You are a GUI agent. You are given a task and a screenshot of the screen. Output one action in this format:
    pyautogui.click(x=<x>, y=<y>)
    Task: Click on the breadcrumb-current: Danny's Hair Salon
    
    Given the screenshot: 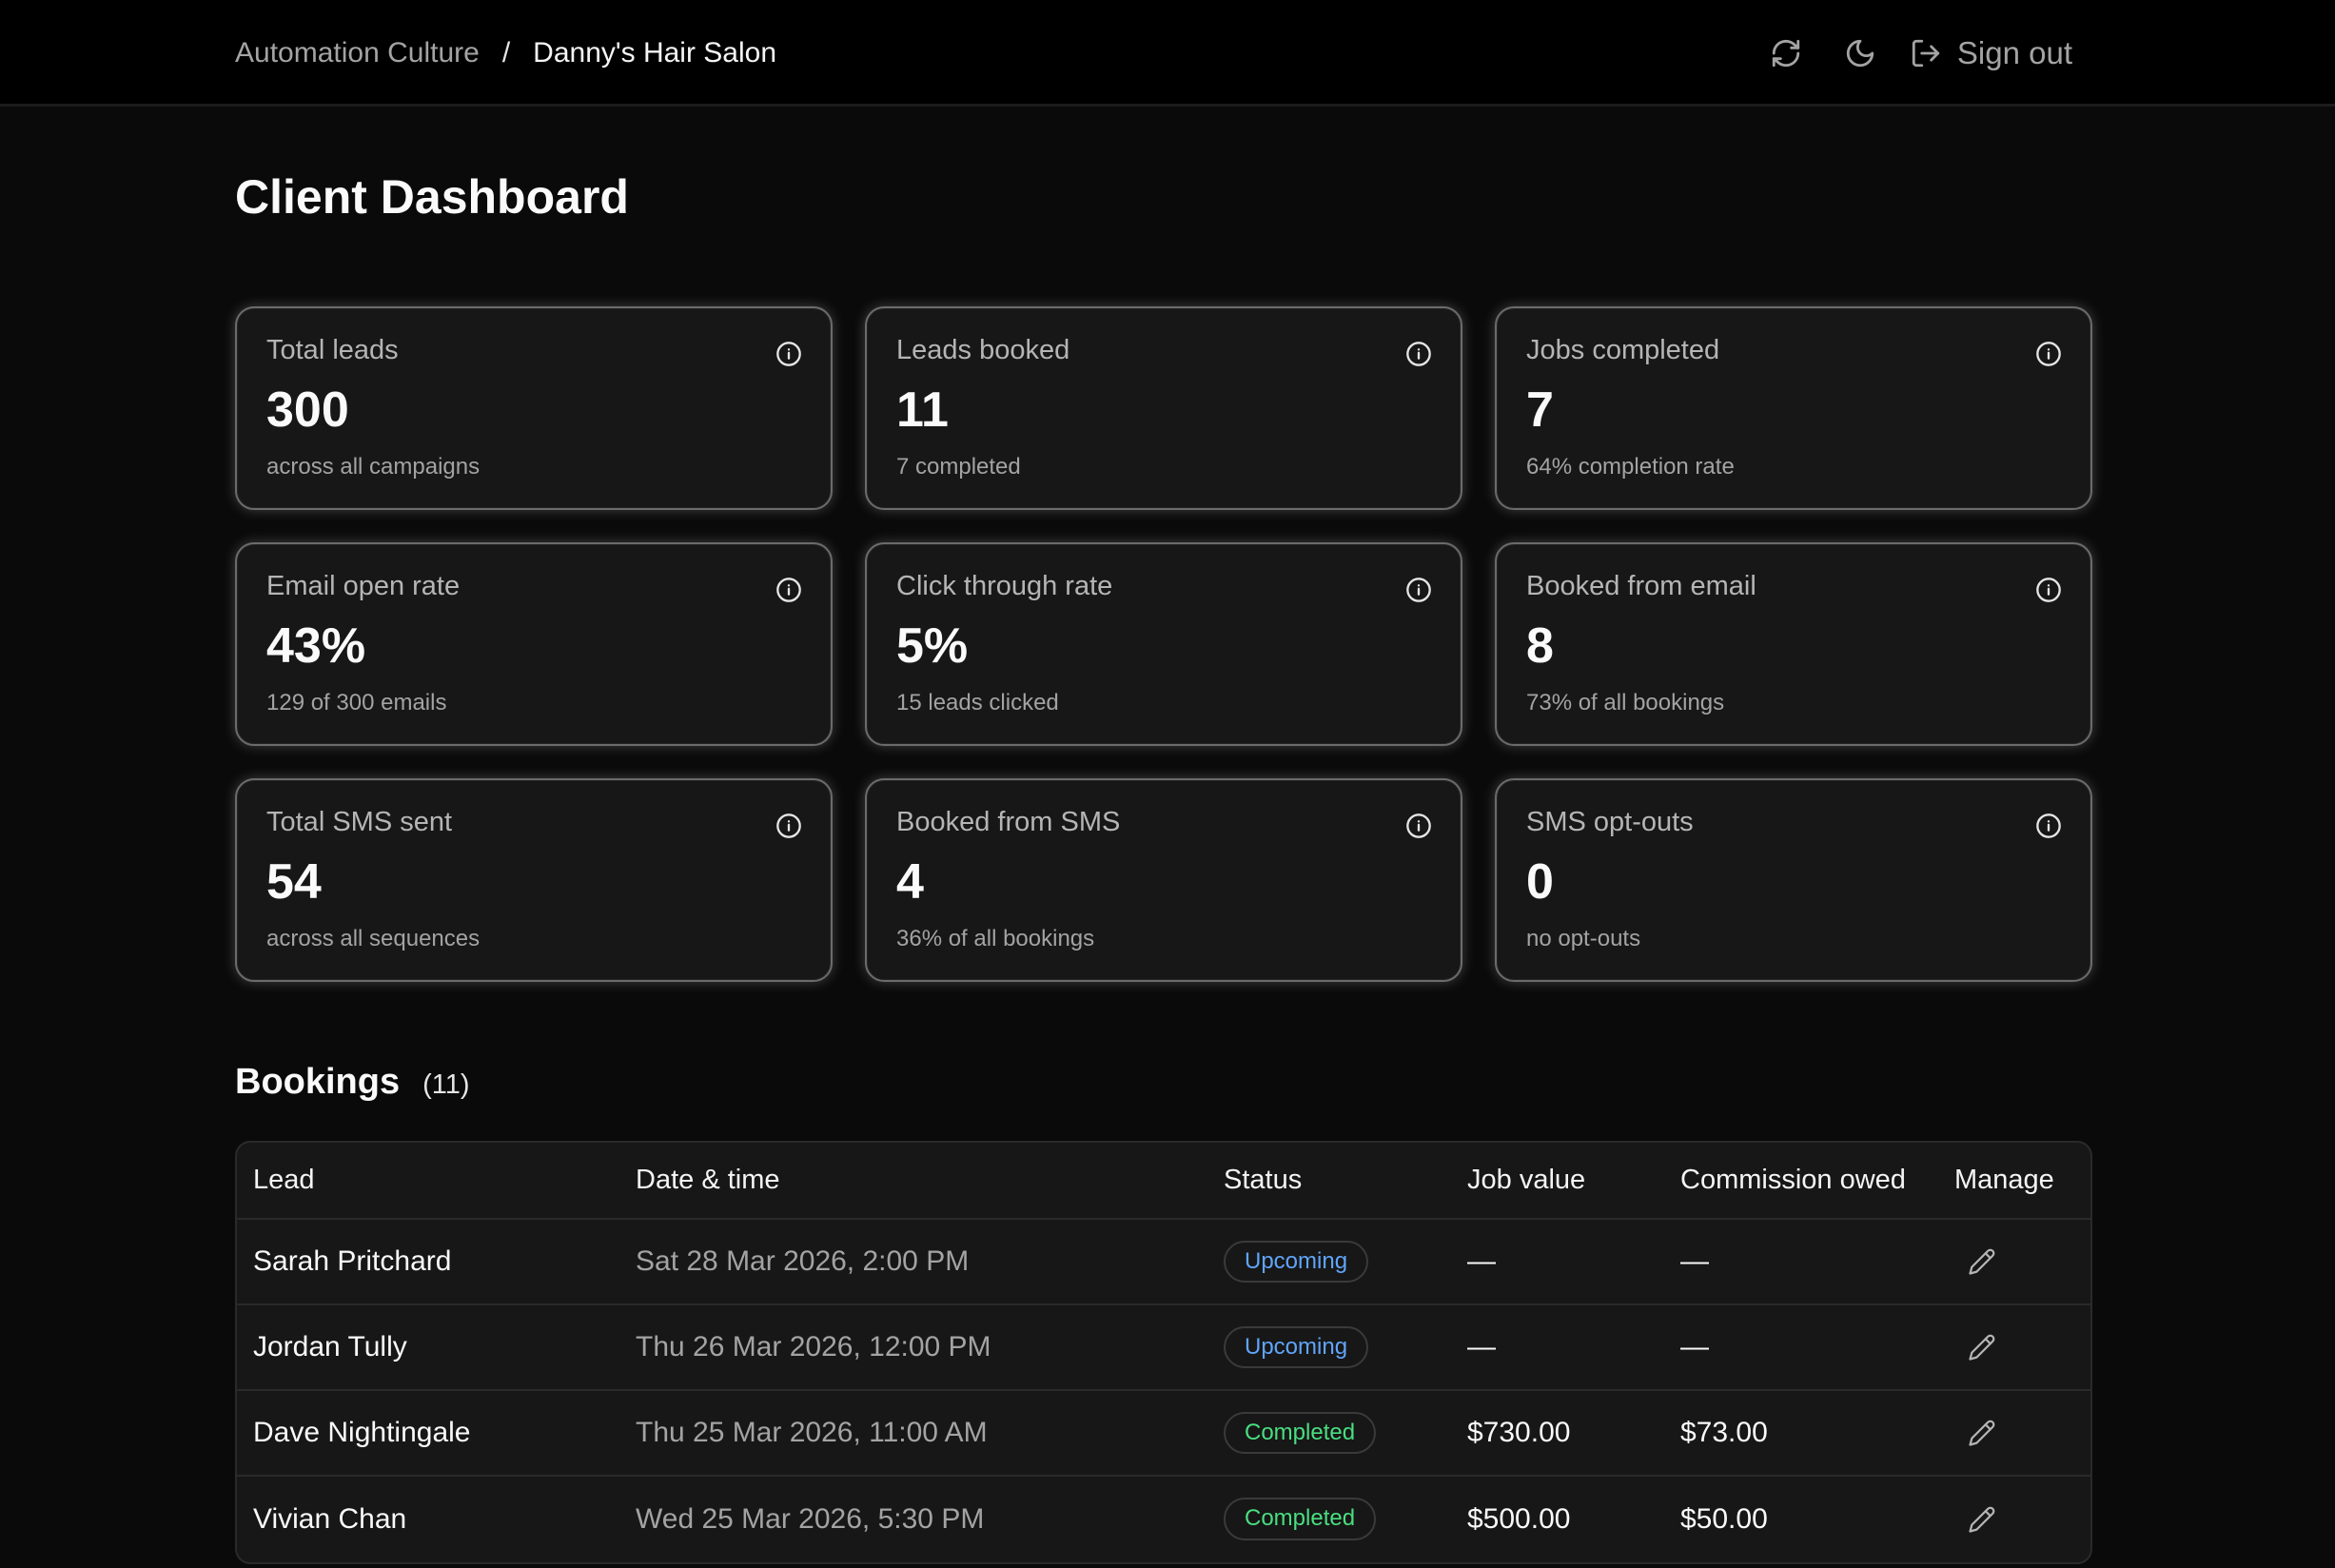 What is the action you would take?
    pyautogui.click(x=655, y=53)
    